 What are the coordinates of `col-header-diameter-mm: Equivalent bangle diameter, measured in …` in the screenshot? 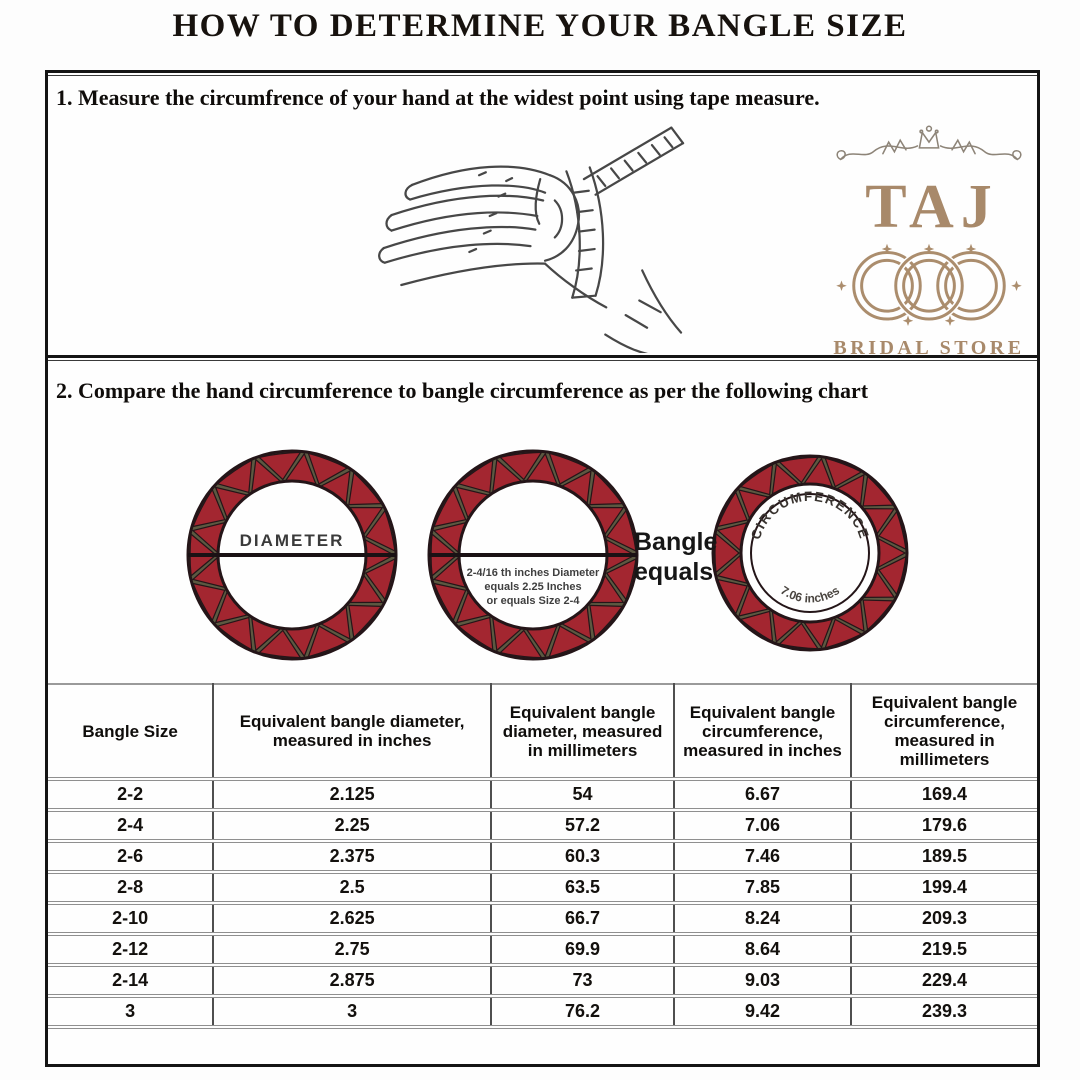 It's located at (582, 733).